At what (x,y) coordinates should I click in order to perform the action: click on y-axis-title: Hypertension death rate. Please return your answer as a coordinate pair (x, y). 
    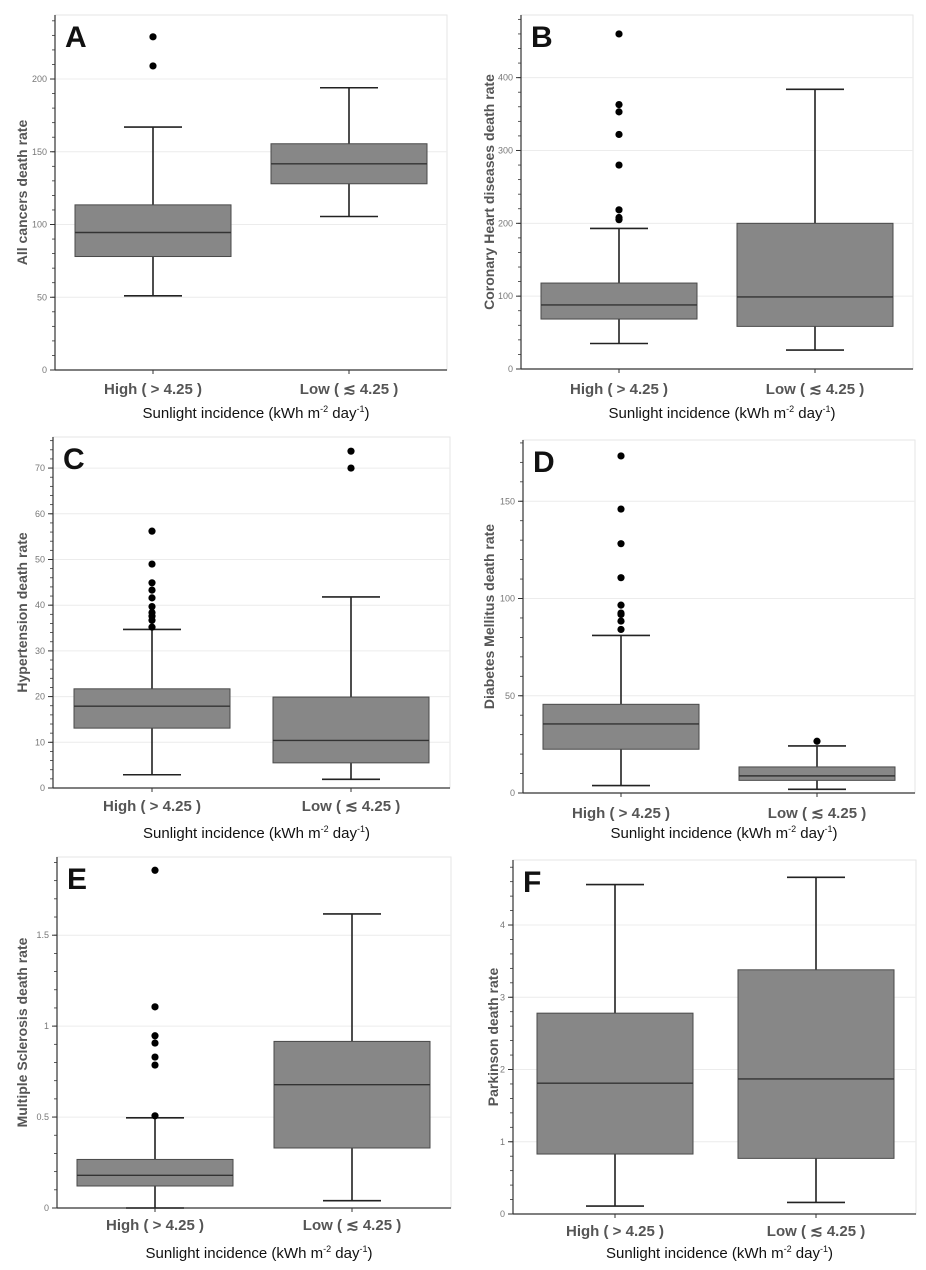
    Looking at the image, I should click on (22, 612).